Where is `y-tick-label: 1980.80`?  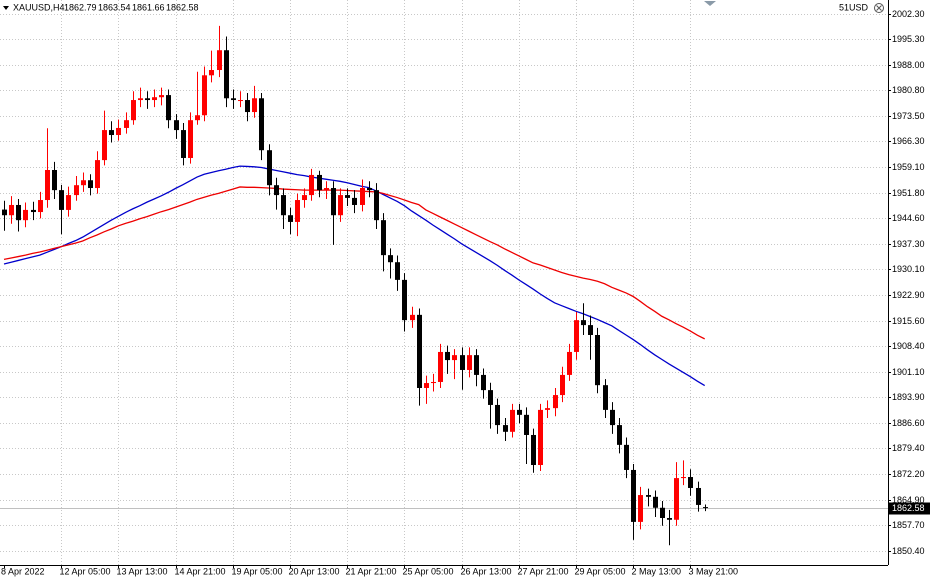
y-tick-label: 1980.80 is located at coordinates (908, 90).